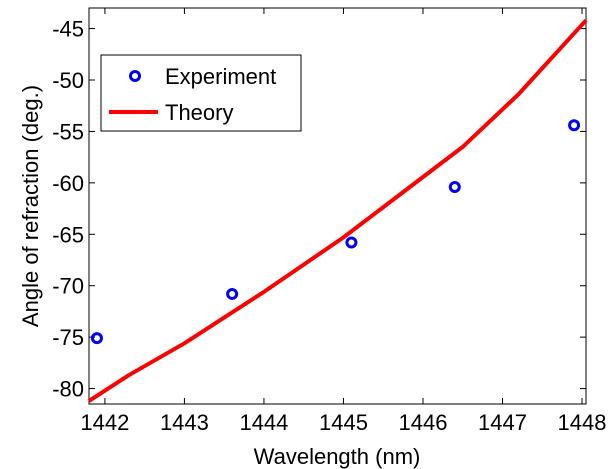  I want to click on y-tick-label: -45, so click(68, 29).